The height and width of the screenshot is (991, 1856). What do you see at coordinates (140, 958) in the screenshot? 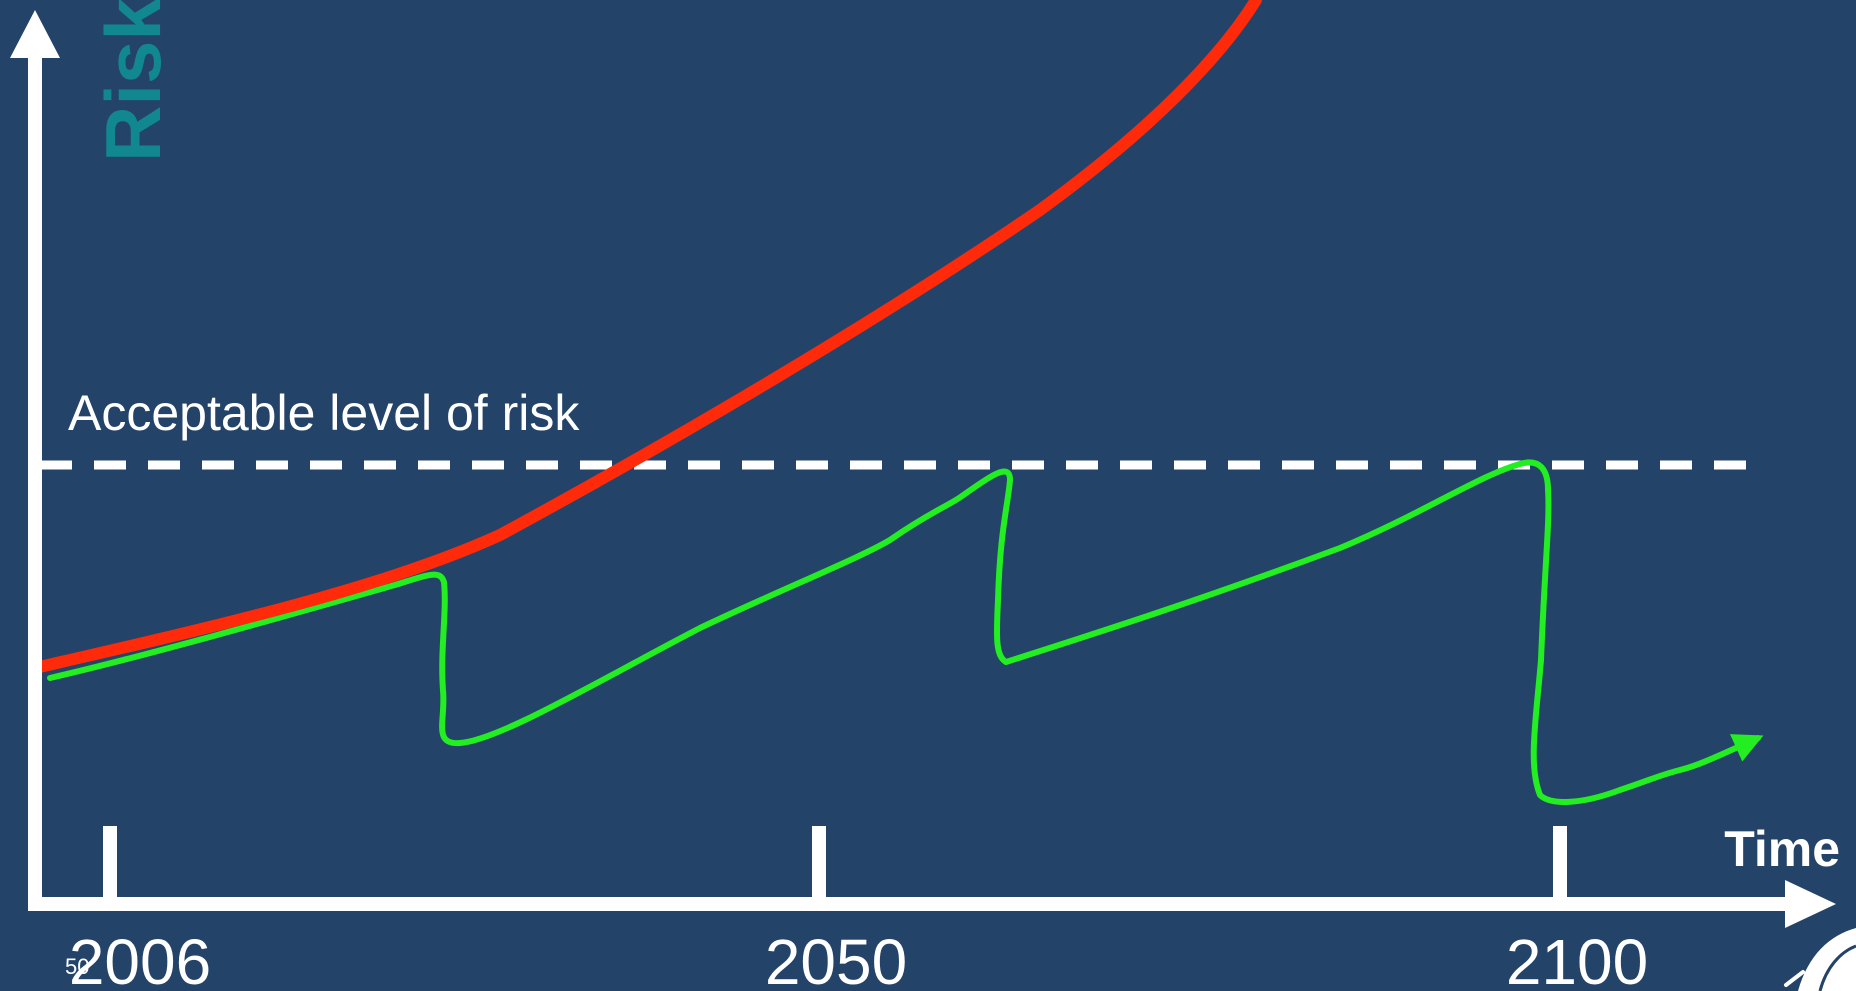
I see `tick-label-2006: 2006` at bounding box center [140, 958].